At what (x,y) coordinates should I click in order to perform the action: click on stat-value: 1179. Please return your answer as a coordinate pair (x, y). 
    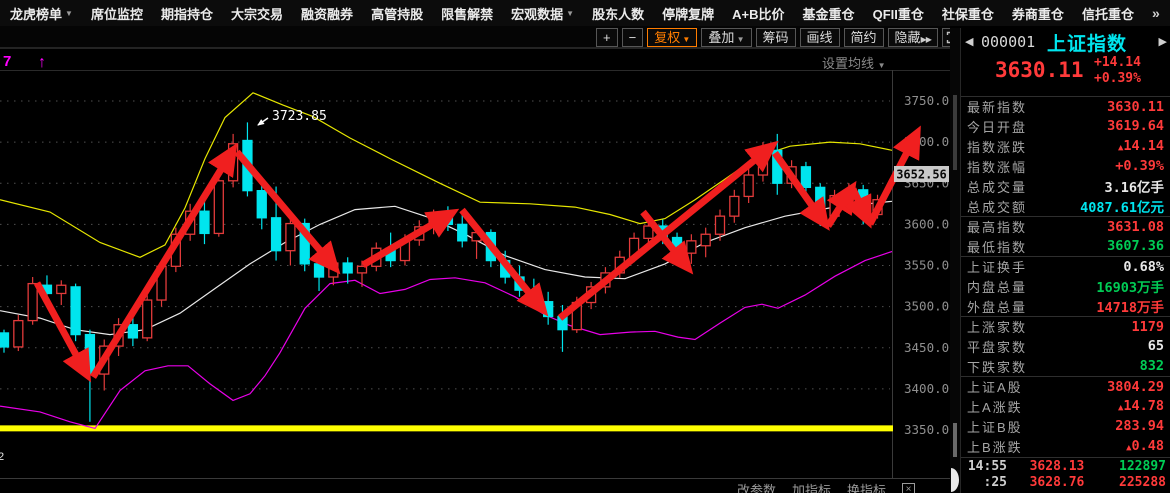
    Looking at the image, I should click on (1147, 326).